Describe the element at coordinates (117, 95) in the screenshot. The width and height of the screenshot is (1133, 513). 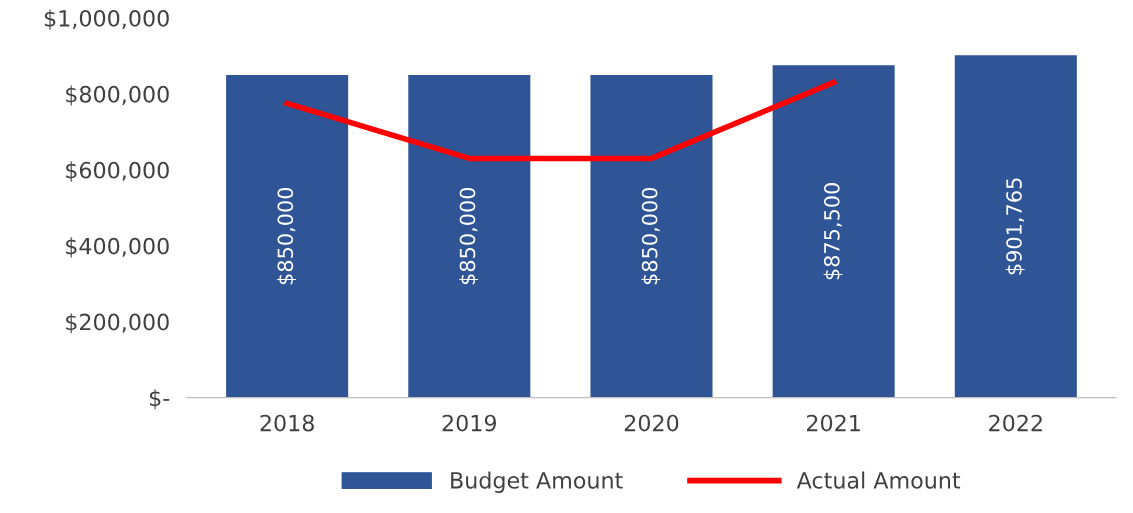
I see `y-tick-label: $800,000` at that location.